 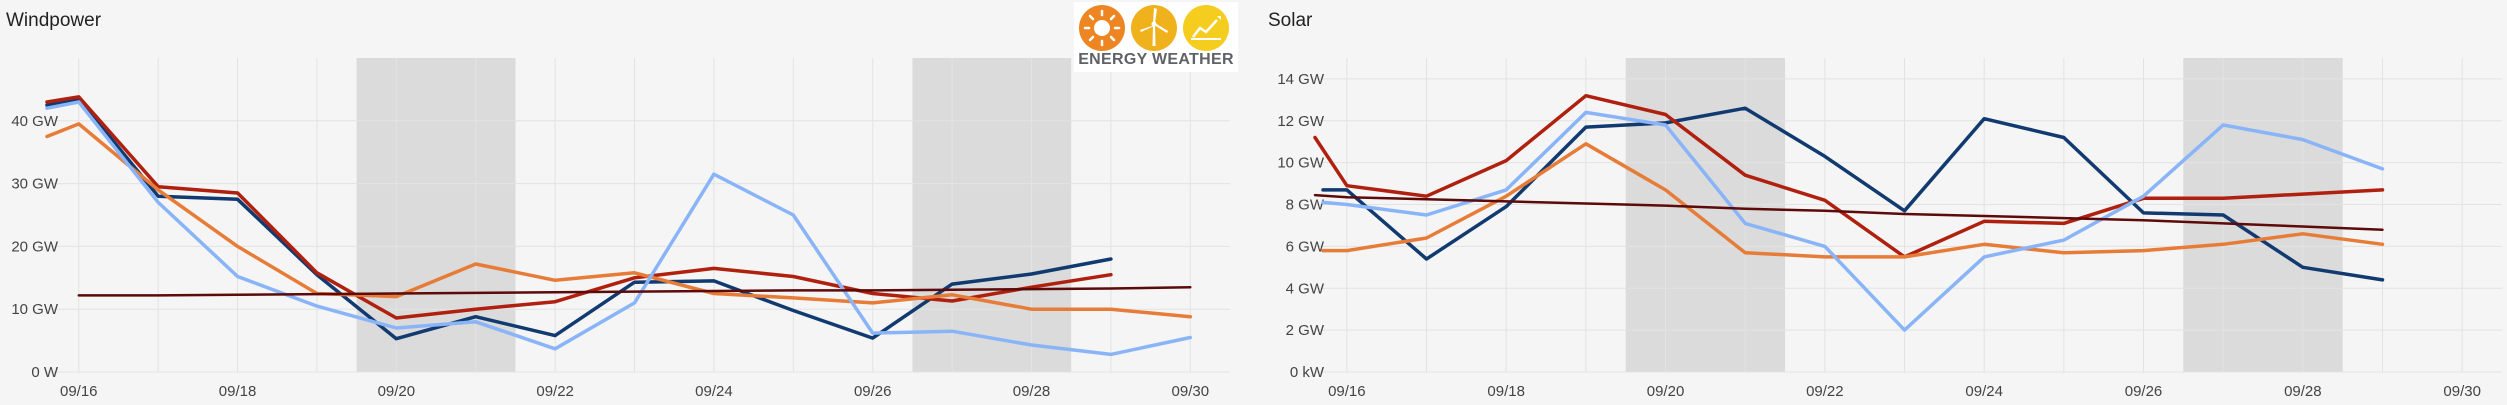 What do you see at coordinates (35, 246) in the screenshot?
I see `y-tick-label: 20 GW` at bounding box center [35, 246].